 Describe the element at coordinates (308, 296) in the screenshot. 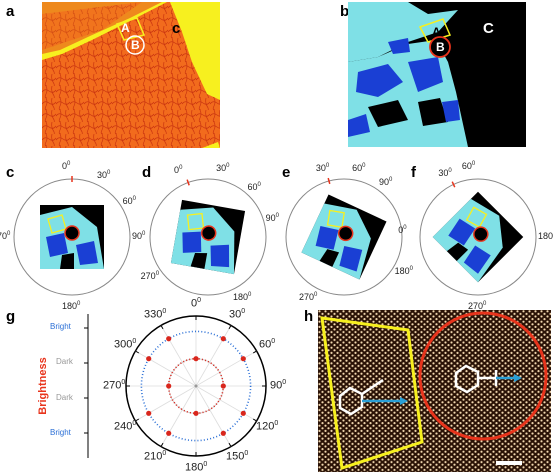

I see `panel-e-angle-label: 2700` at that location.